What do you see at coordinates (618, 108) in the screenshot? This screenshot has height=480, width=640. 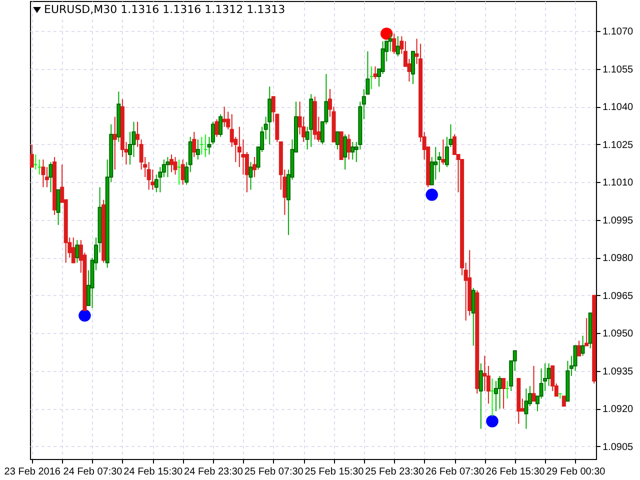 I see `y-tick-label: 1.1040` at bounding box center [618, 108].